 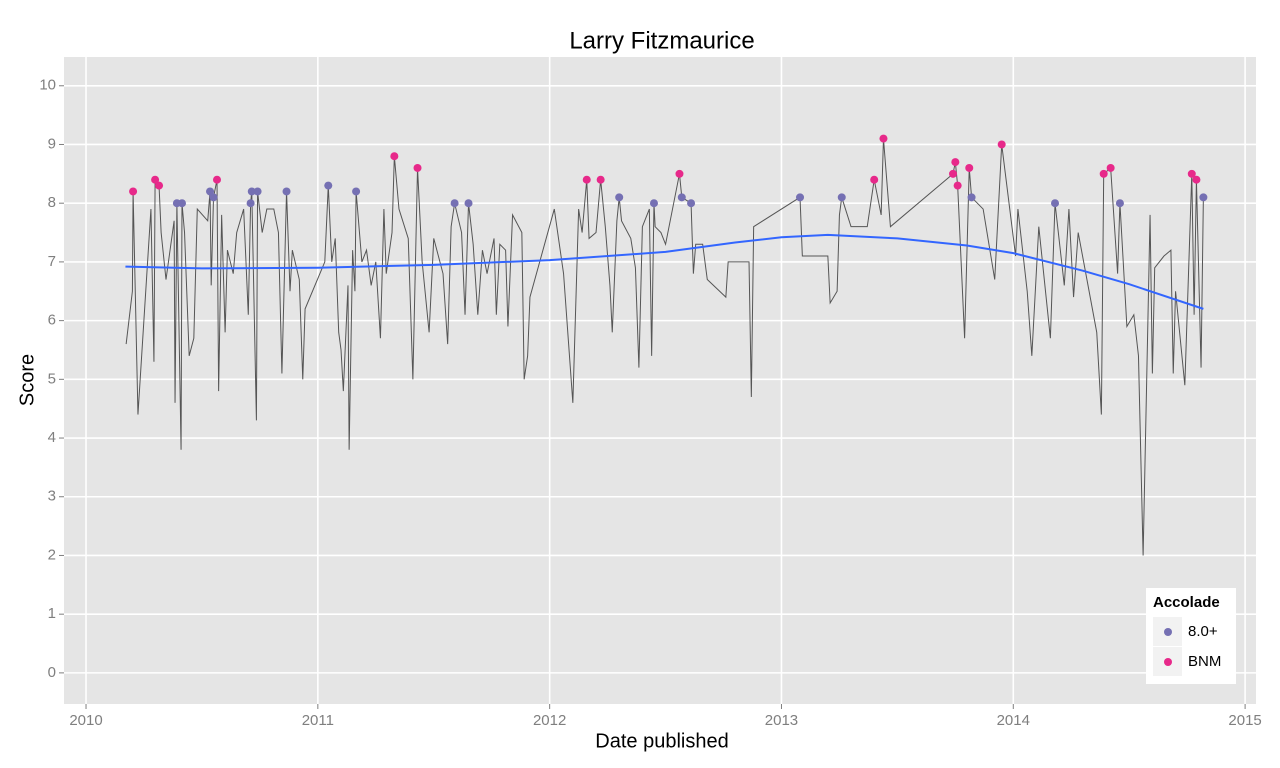 I want to click on x-axis-label: Date published, so click(x=661, y=741).